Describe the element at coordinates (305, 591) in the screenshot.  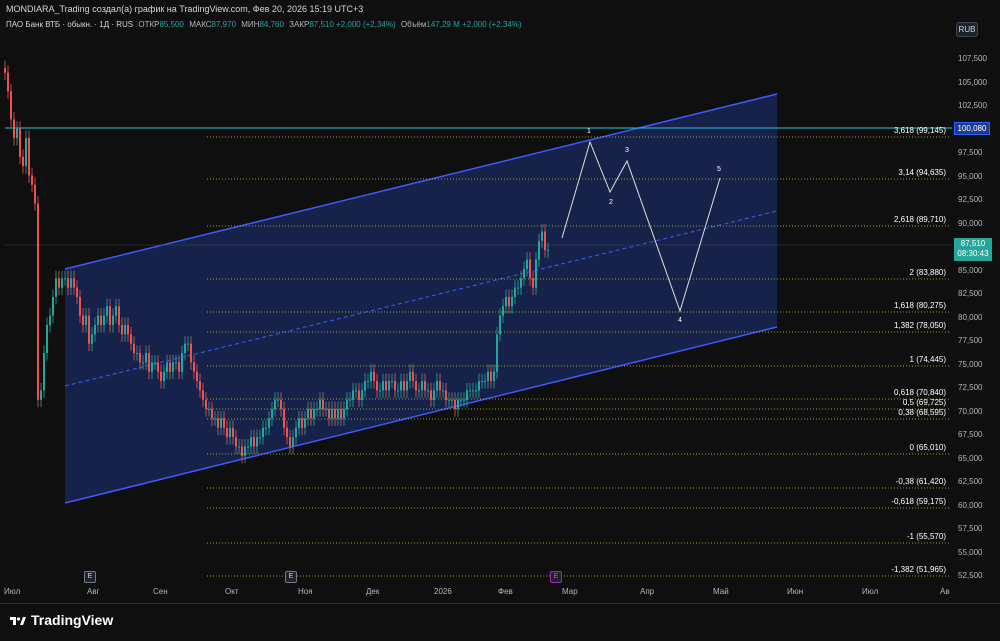
I see `time-axis-label: Ноя` at that location.